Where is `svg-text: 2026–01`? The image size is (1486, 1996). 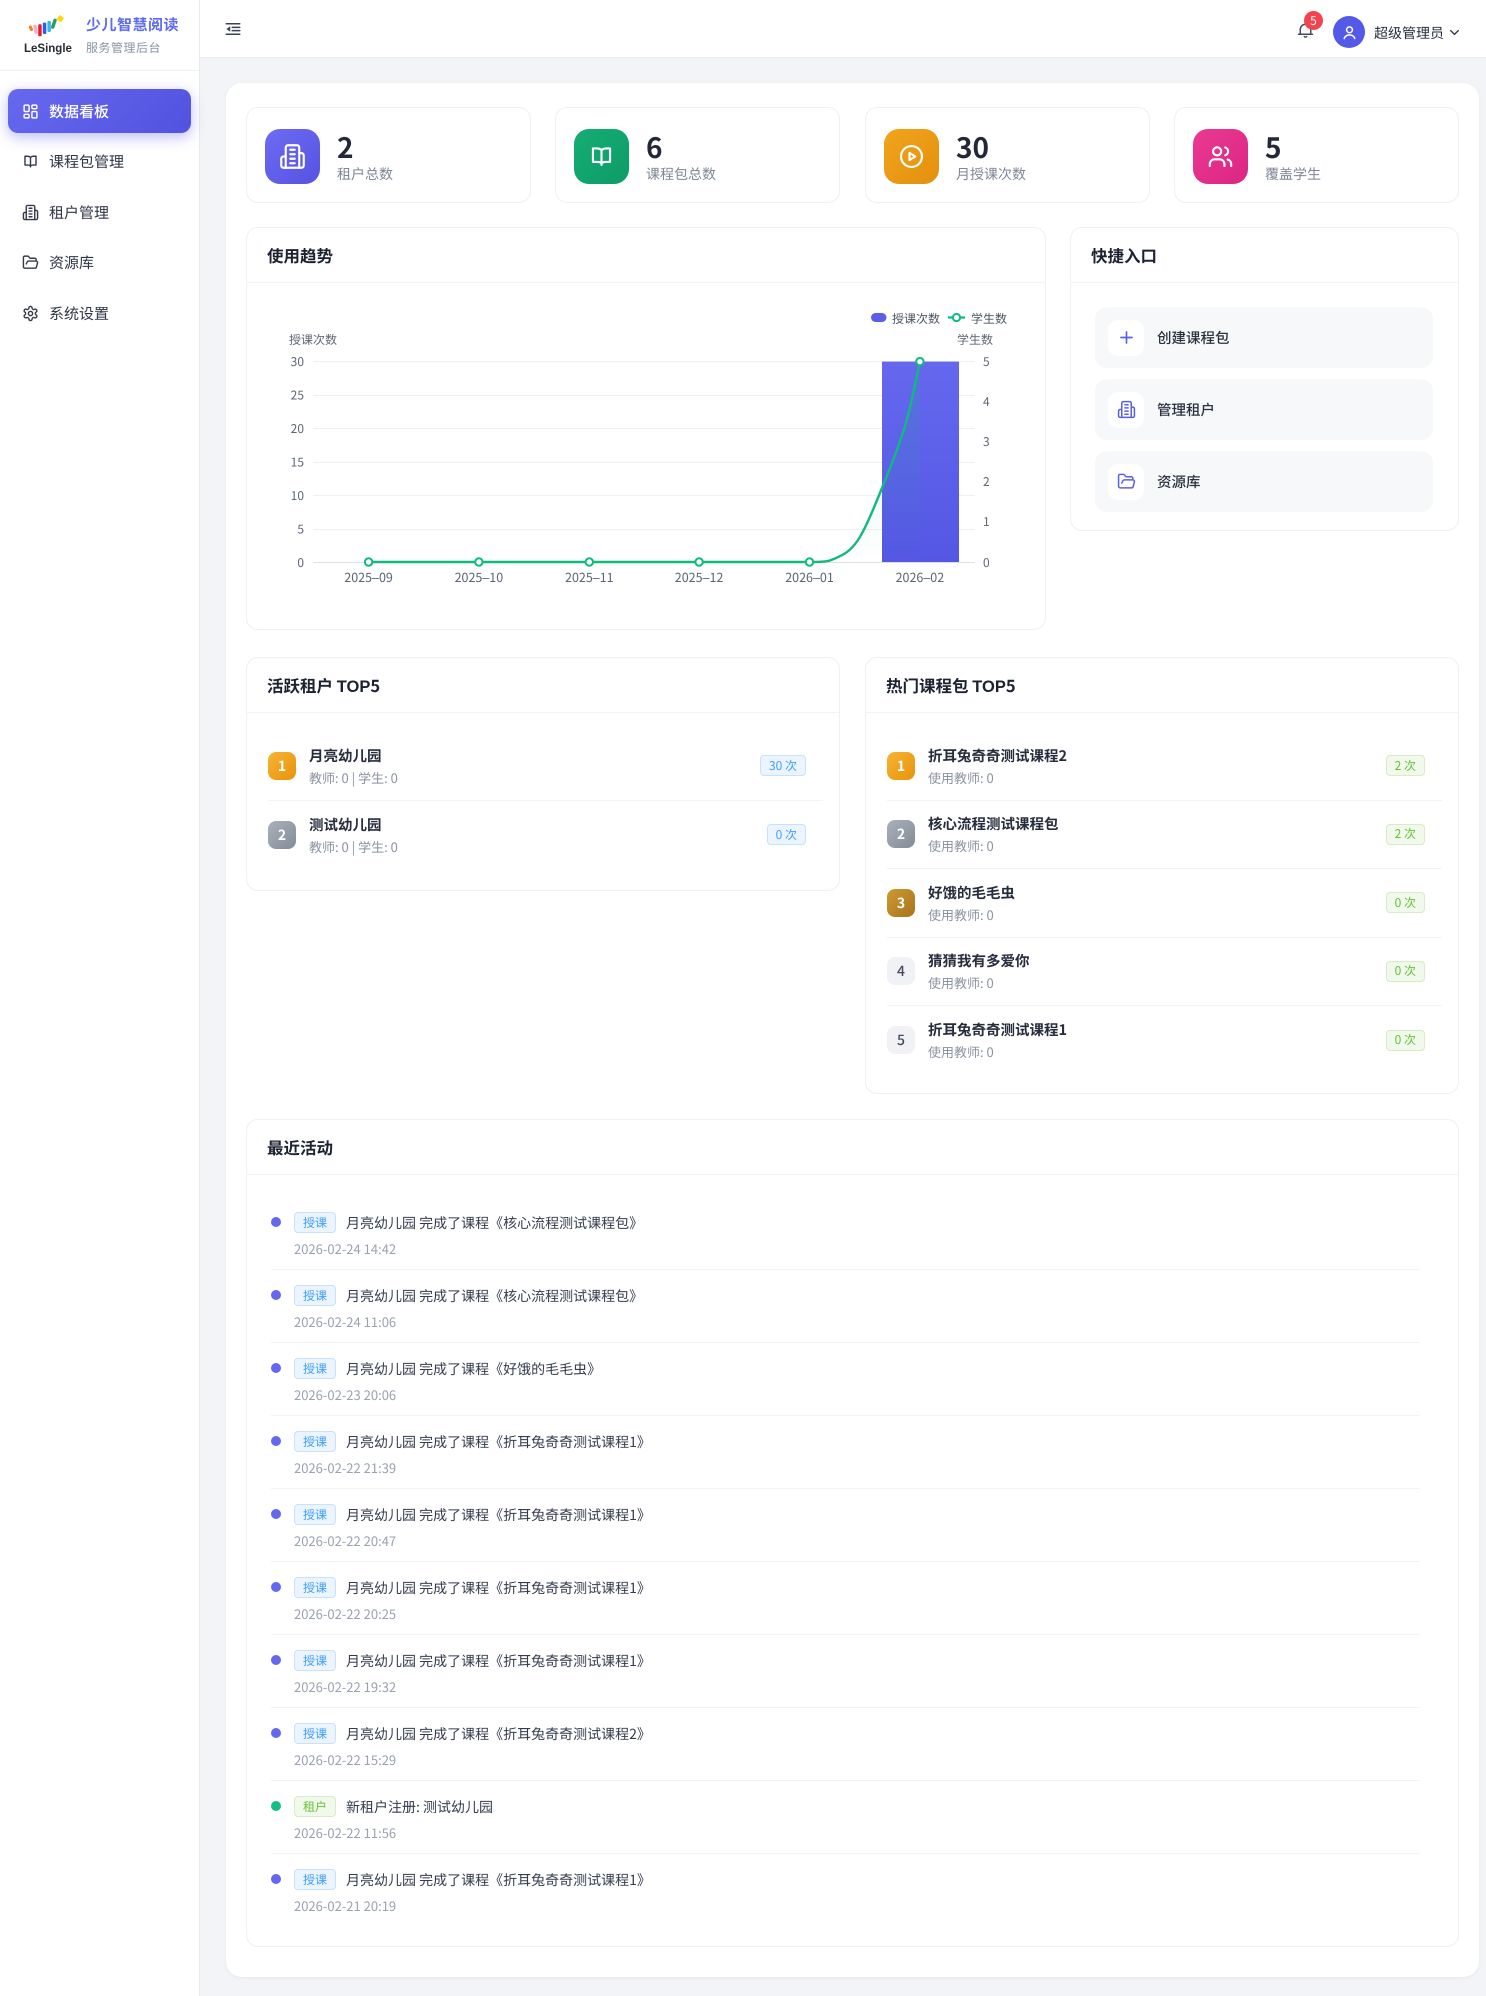
svg-text: 2026–01 is located at coordinates (809, 576).